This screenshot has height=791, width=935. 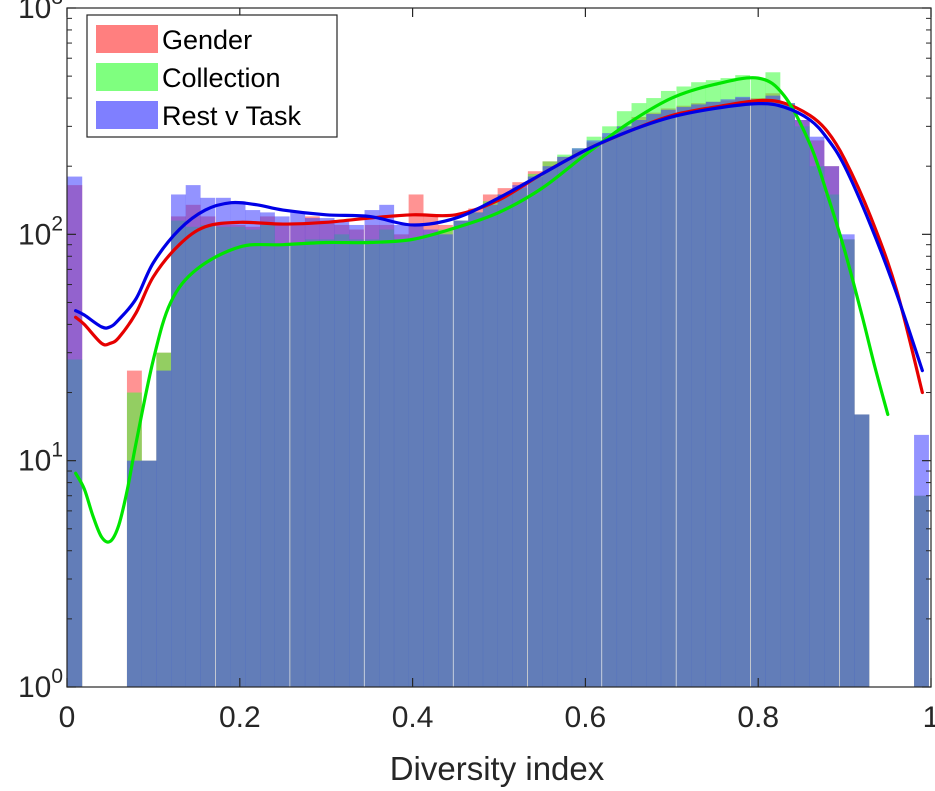 I want to click on y-tick-label: 10¹, so click(x=40, y=458).